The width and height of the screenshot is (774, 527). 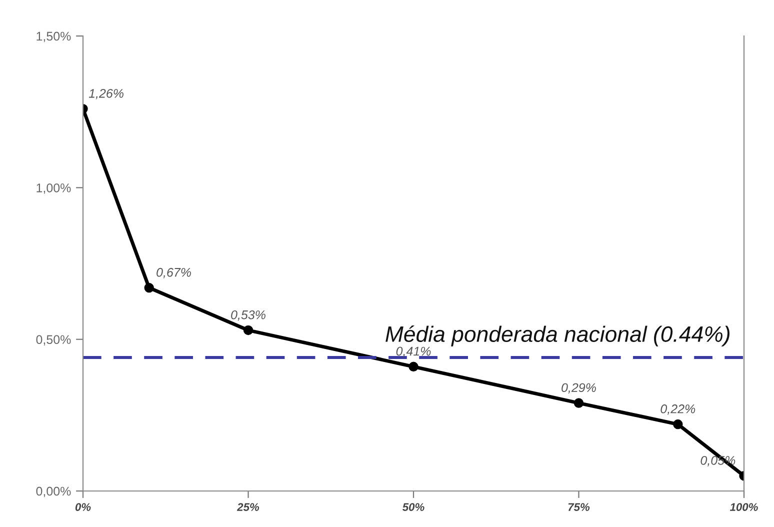 What do you see at coordinates (558, 335) in the screenshot?
I see `ref-line-label: Média ponderada nacional (0.44%)` at bounding box center [558, 335].